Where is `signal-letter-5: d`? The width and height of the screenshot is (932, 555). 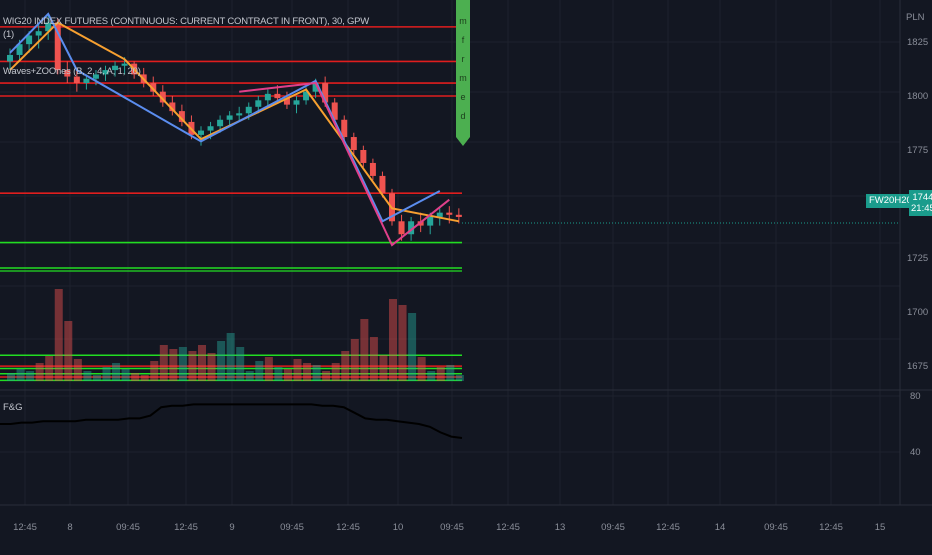
signal-letter-5: d is located at coordinates (462, 116).